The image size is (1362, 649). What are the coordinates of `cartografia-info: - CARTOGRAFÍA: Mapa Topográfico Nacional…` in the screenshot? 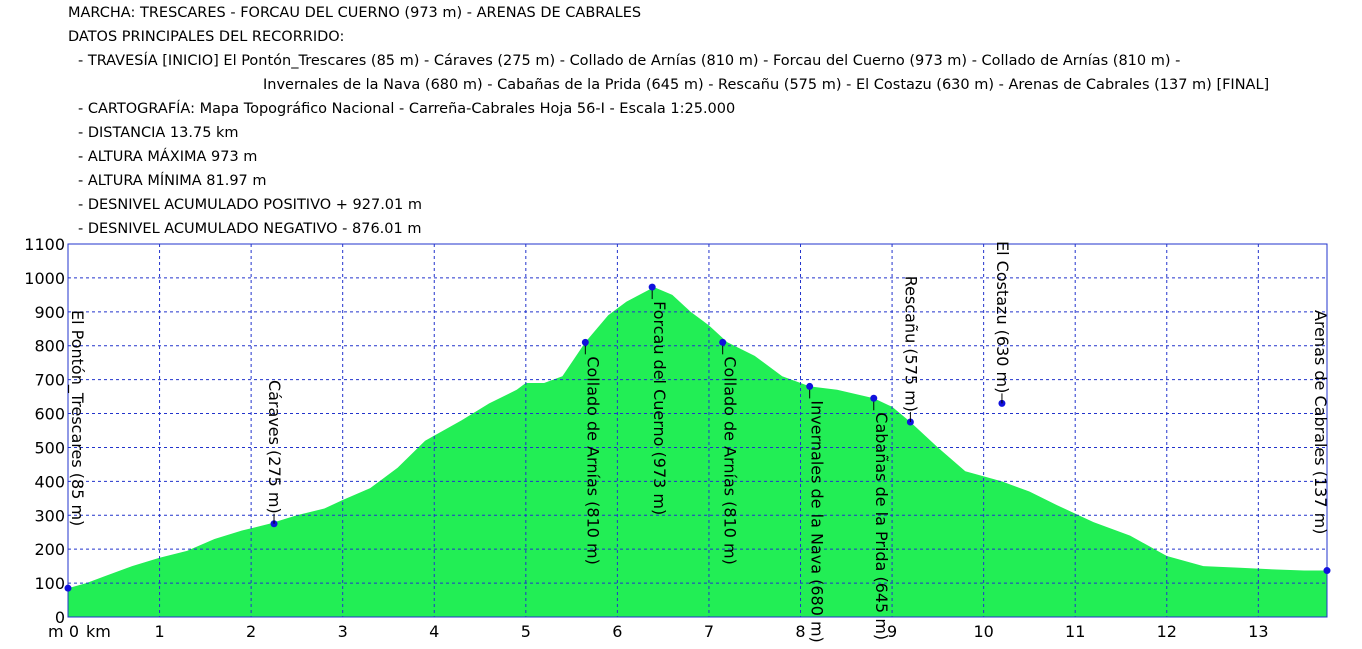 It's located at (407, 109).